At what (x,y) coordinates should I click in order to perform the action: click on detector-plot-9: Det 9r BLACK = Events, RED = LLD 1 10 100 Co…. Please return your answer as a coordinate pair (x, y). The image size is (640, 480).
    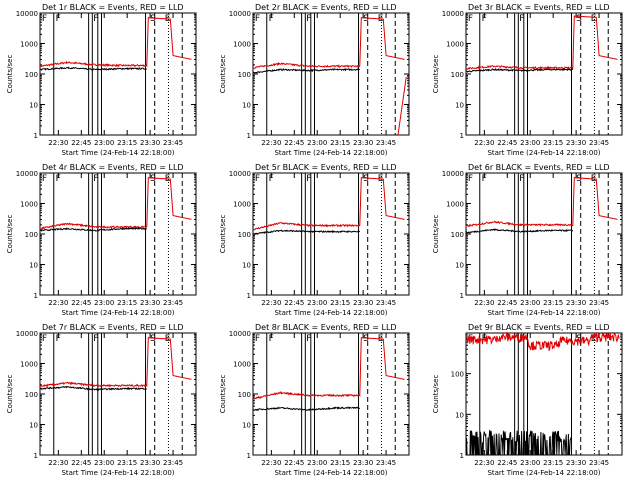
    Looking at the image, I should click on (527, 400).